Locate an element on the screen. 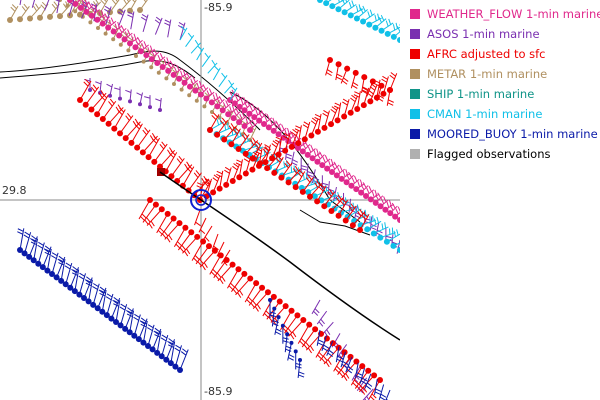  weather-flow-observations is located at coordinates (162, 66).